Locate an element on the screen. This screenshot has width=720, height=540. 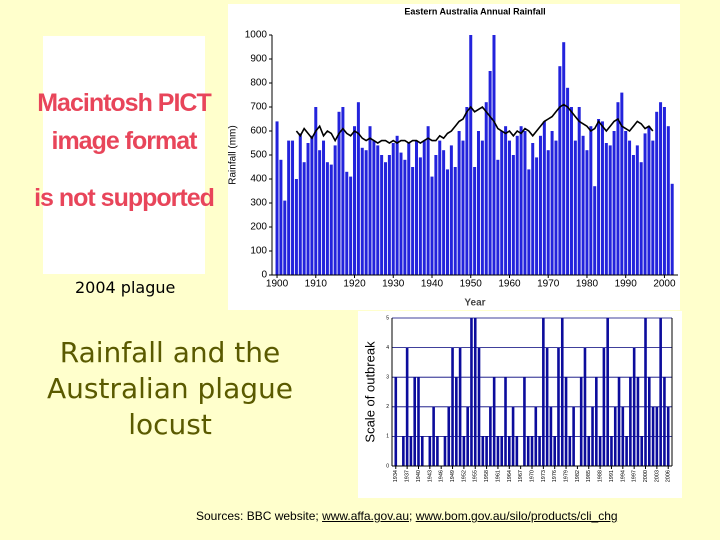
x-tick-label: 2003 is located at coordinates (657, 476).